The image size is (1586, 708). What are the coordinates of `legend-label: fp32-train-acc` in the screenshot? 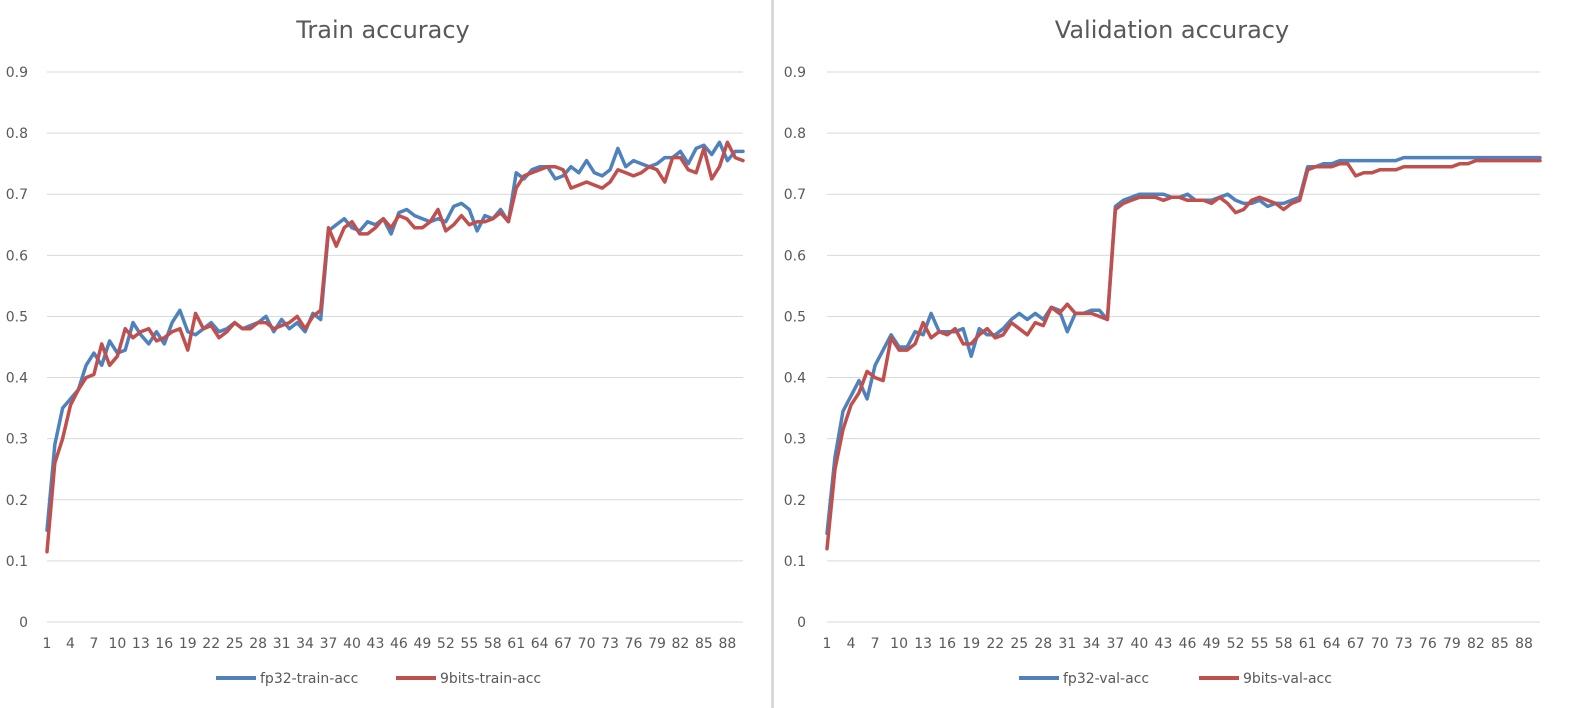 It's located at (309, 679).